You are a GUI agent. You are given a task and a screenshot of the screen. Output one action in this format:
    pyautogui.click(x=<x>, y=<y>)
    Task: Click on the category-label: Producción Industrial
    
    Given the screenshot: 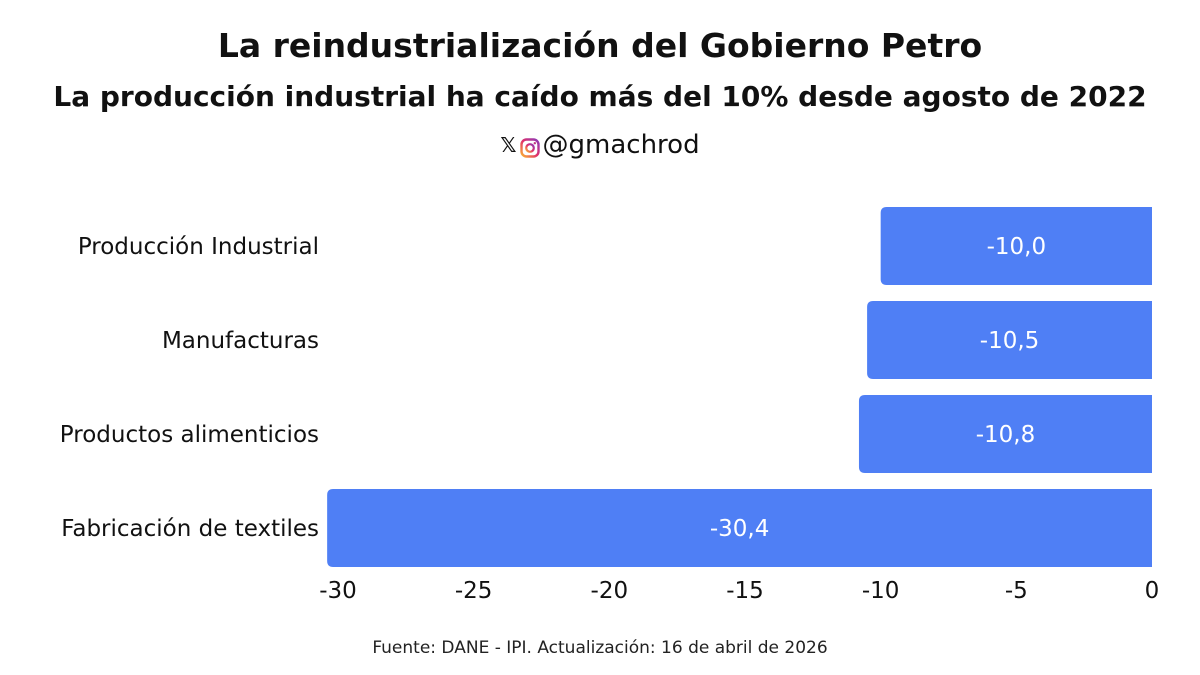 What is the action you would take?
    pyautogui.click(x=198, y=247)
    